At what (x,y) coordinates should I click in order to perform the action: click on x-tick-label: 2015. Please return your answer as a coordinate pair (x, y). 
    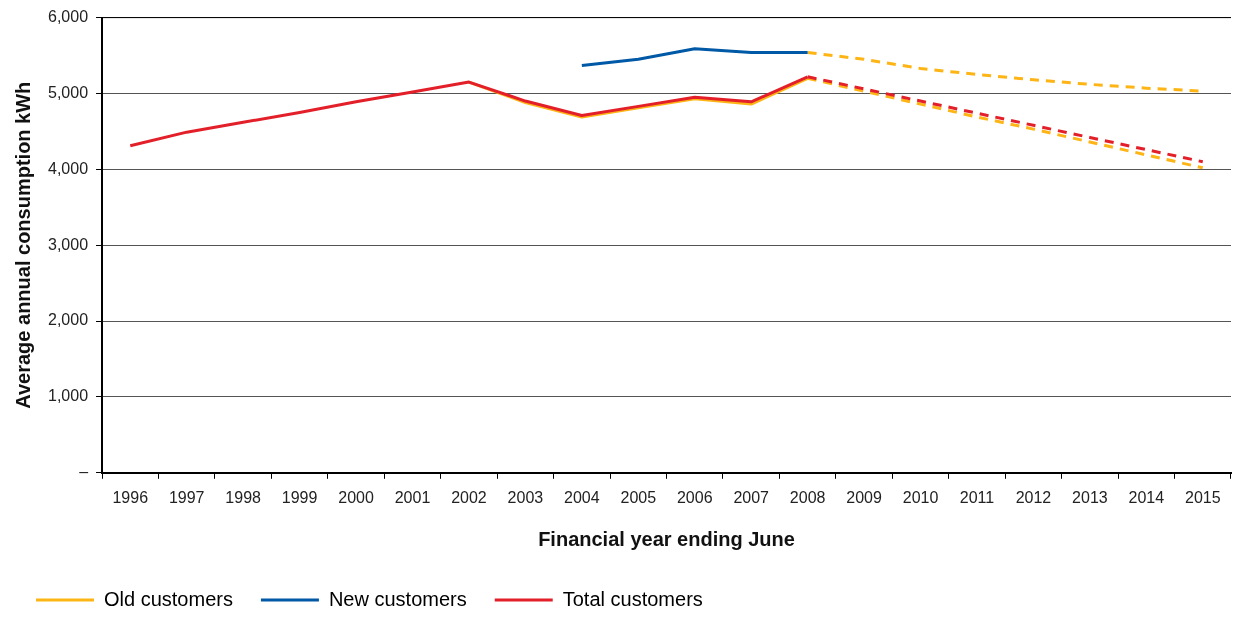
    Looking at the image, I should click on (1202, 497).